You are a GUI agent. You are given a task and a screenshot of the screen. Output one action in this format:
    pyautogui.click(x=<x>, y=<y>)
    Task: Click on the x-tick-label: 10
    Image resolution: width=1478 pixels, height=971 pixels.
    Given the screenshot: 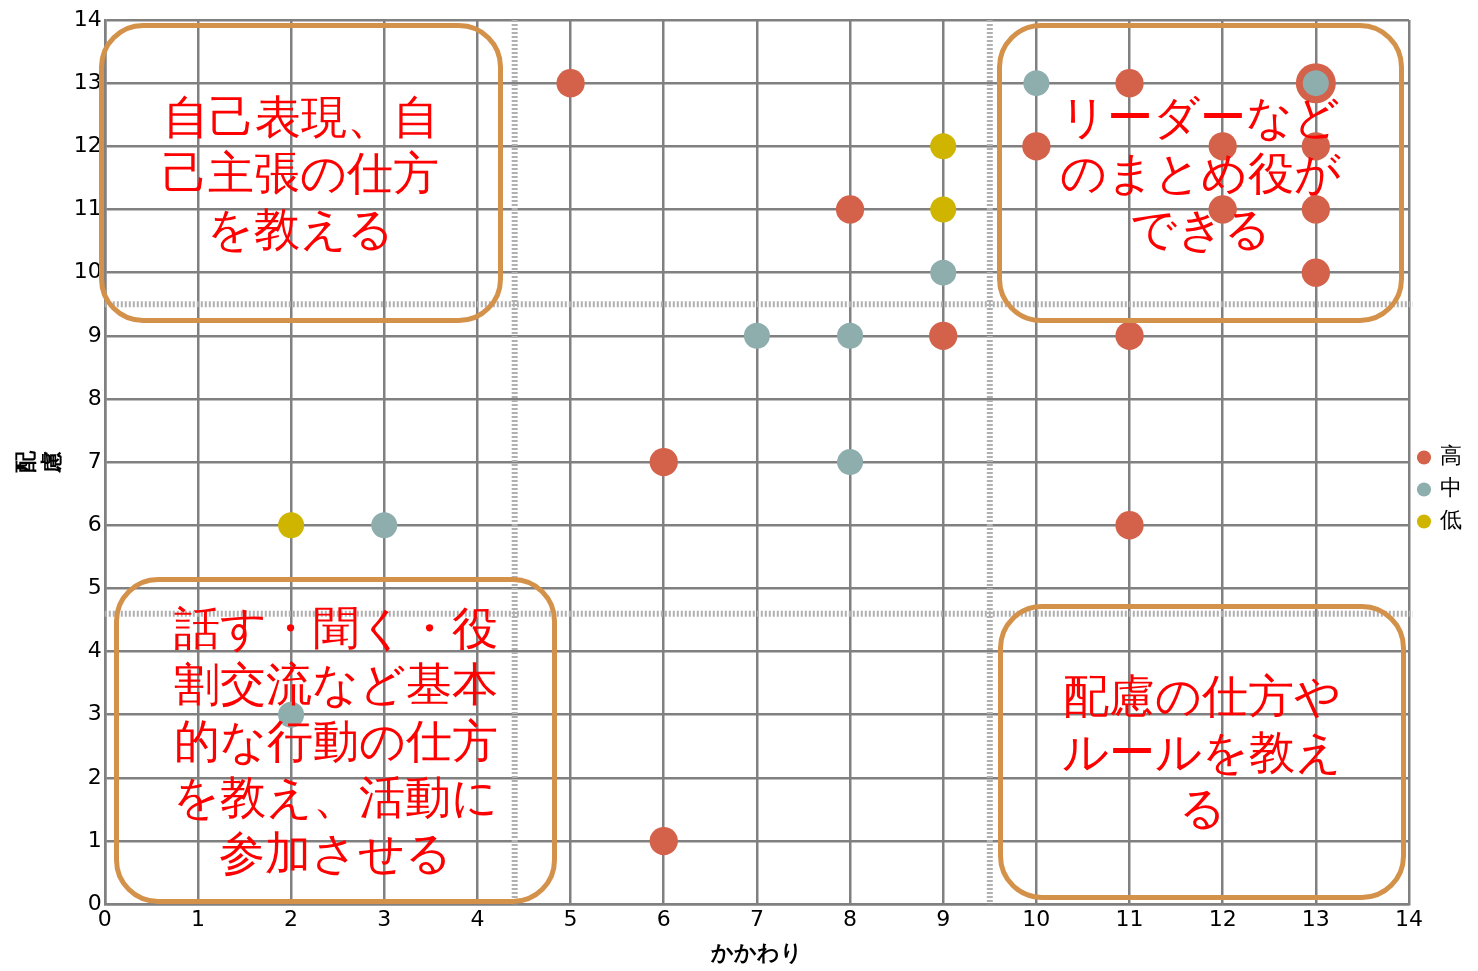 What is the action you would take?
    pyautogui.click(x=1036, y=919)
    